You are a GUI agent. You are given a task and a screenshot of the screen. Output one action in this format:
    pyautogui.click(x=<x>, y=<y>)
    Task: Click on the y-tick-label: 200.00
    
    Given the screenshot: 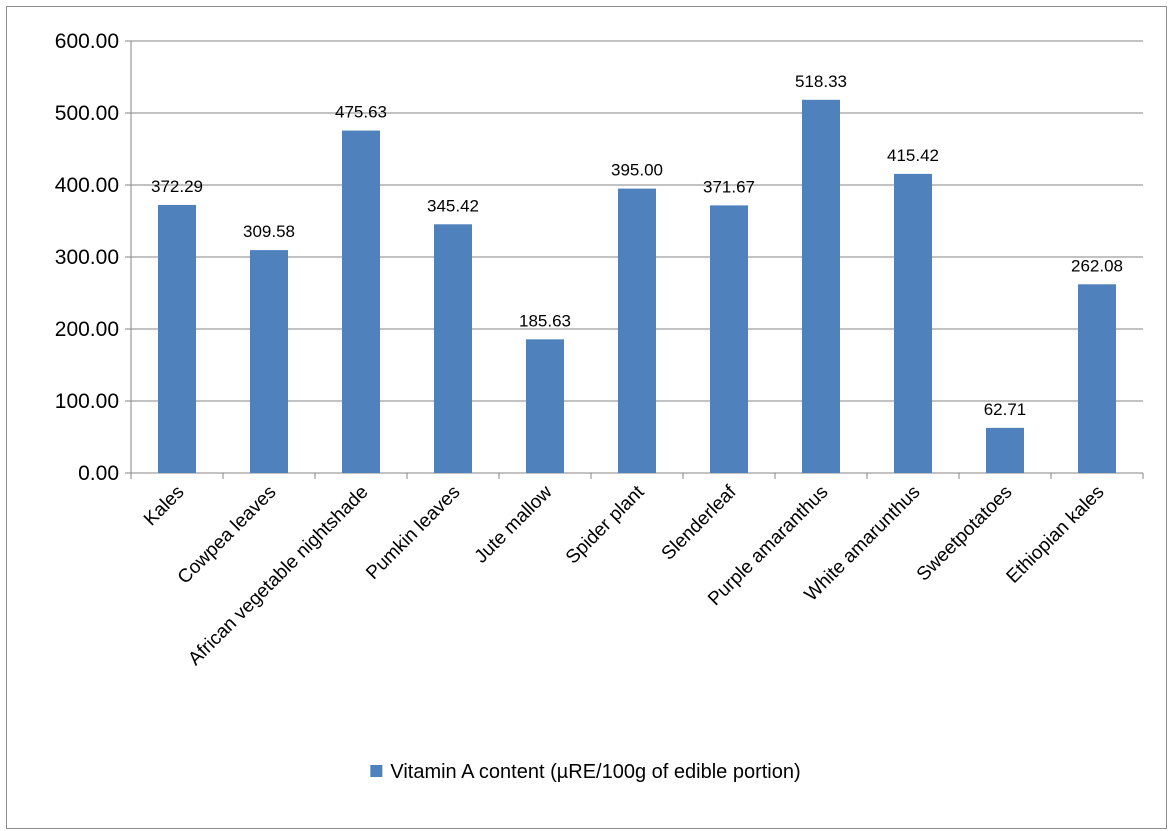 What is the action you would take?
    pyautogui.click(x=87, y=329)
    